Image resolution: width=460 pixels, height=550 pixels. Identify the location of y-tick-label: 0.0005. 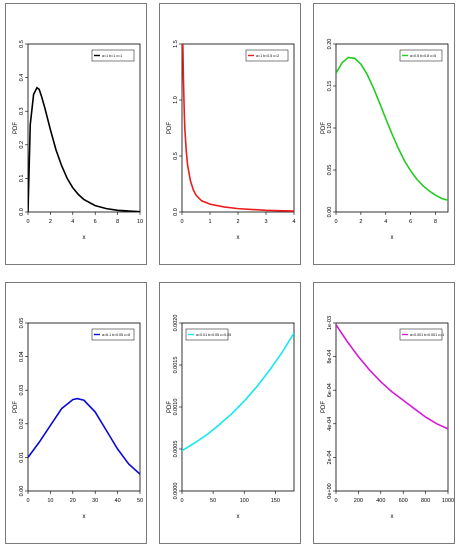
(176, 449).